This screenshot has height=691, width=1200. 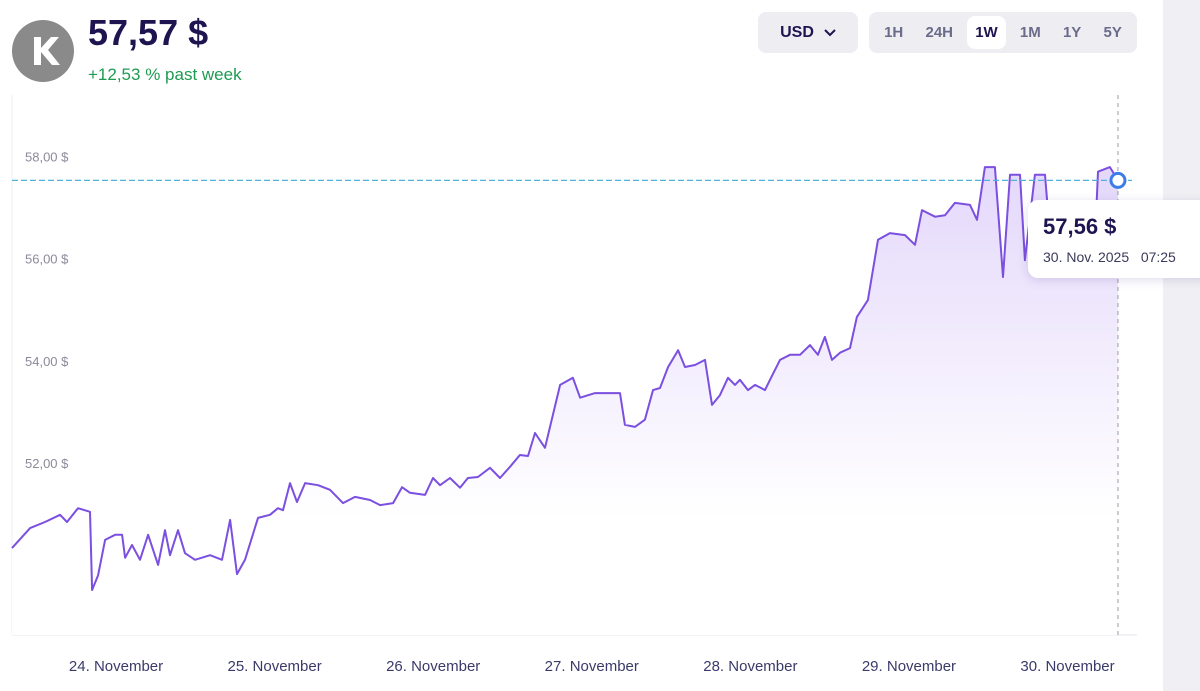 What do you see at coordinates (1118, 180) in the screenshot?
I see `hover-point` at bounding box center [1118, 180].